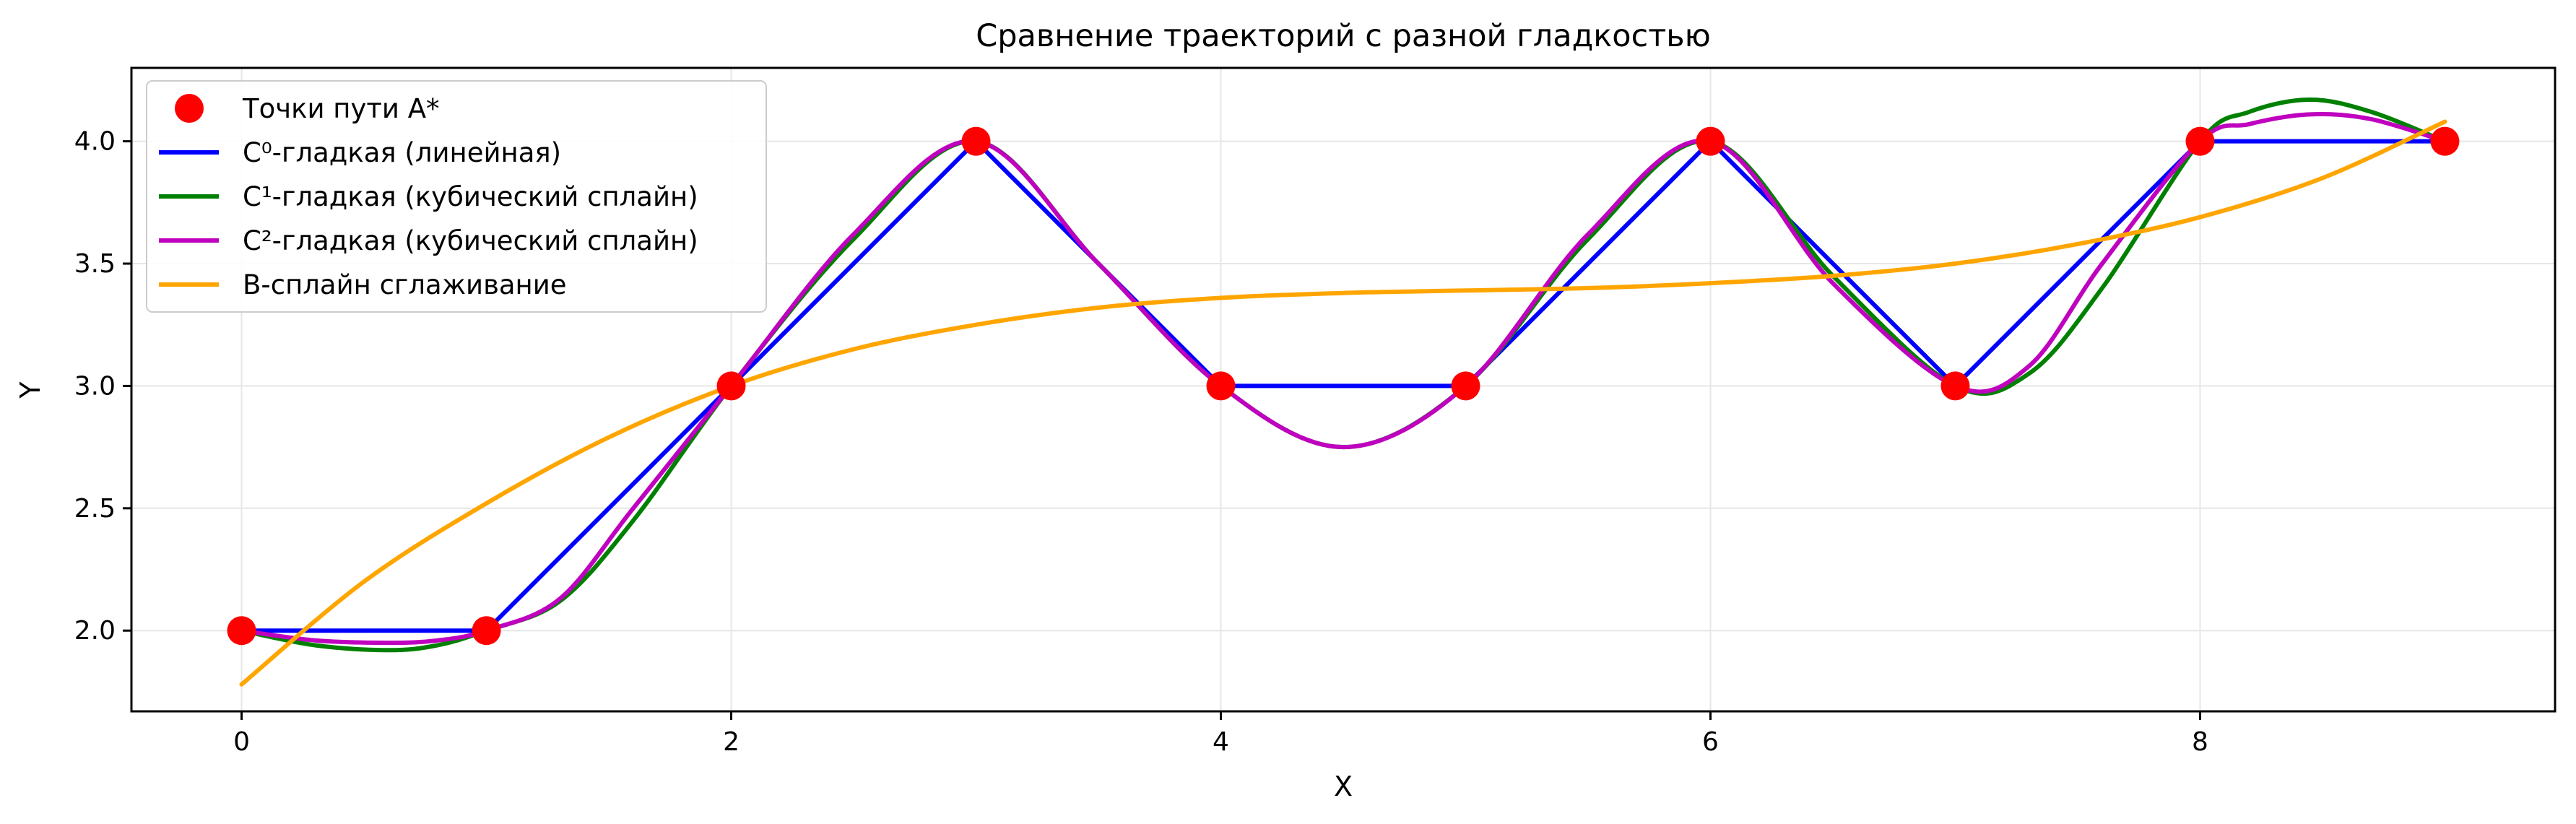  I want to click on x-axis-ticks: 0 2 4 6 8, so click(1220, 734).